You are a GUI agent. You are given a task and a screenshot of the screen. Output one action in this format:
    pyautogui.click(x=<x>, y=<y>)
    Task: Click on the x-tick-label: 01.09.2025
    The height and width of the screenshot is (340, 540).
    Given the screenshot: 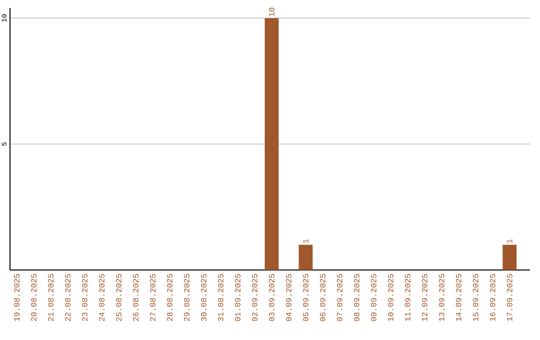 What is the action you would take?
    pyautogui.click(x=237, y=298)
    